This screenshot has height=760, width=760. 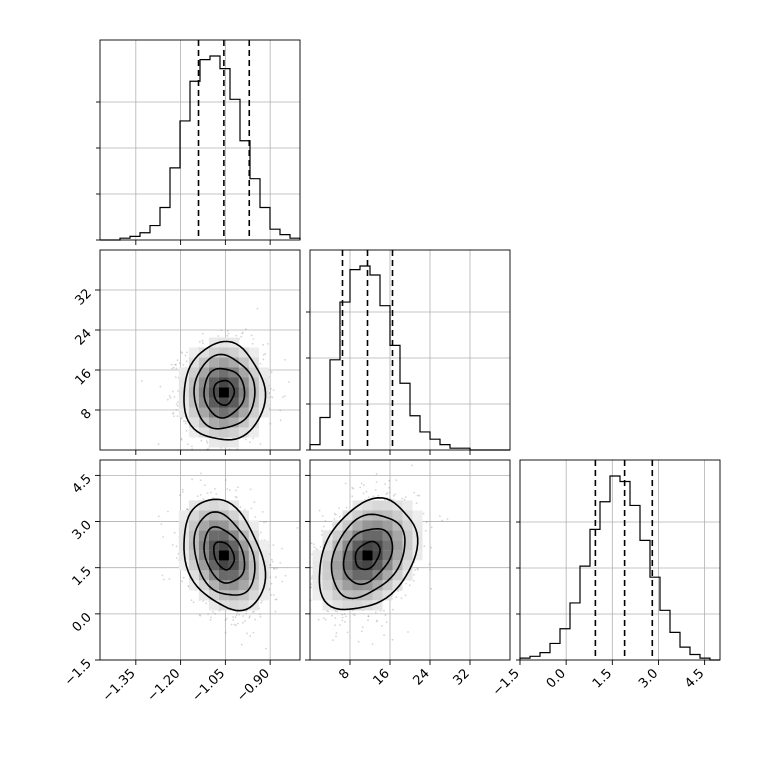 What do you see at coordinates (506, 682) in the screenshot?
I see `x-tick-label: −1.5` at bounding box center [506, 682].